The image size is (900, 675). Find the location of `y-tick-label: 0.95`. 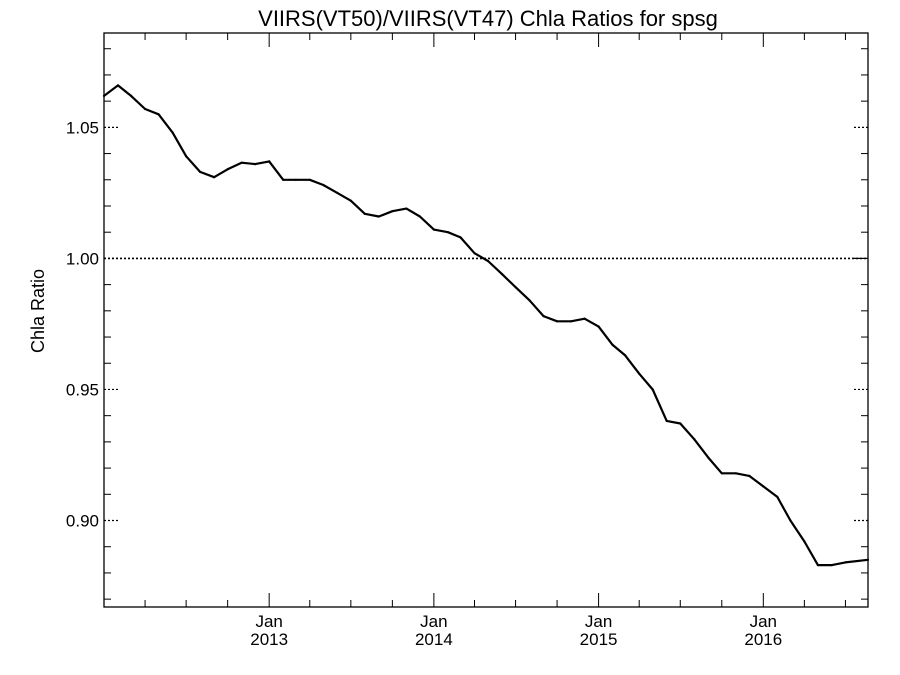

y-tick-label: 0.95 is located at coordinates (82, 389).